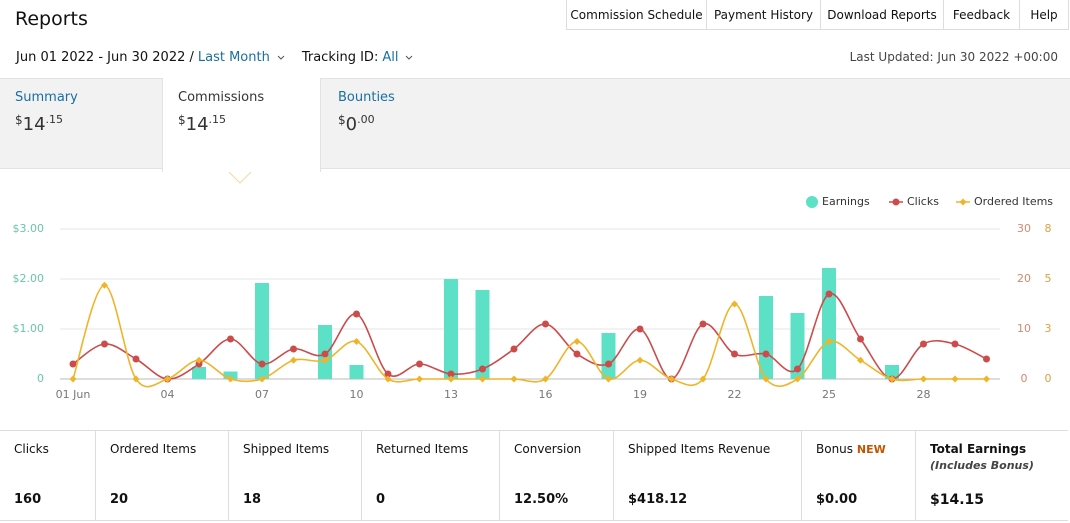 This screenshot has width=1070, height=523. What do you see at coordinates (981, 15) in the screenshot?
I see `nav-button: Feedback` at bounding box center [981, 15].